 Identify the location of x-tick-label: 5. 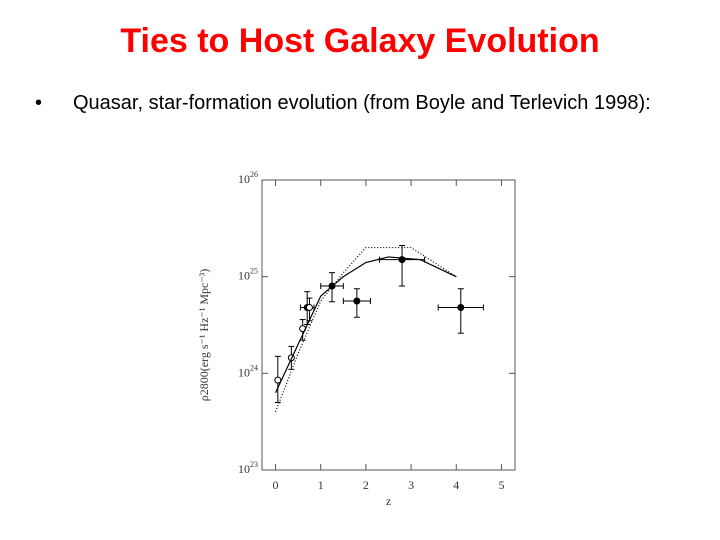
(501, 485).